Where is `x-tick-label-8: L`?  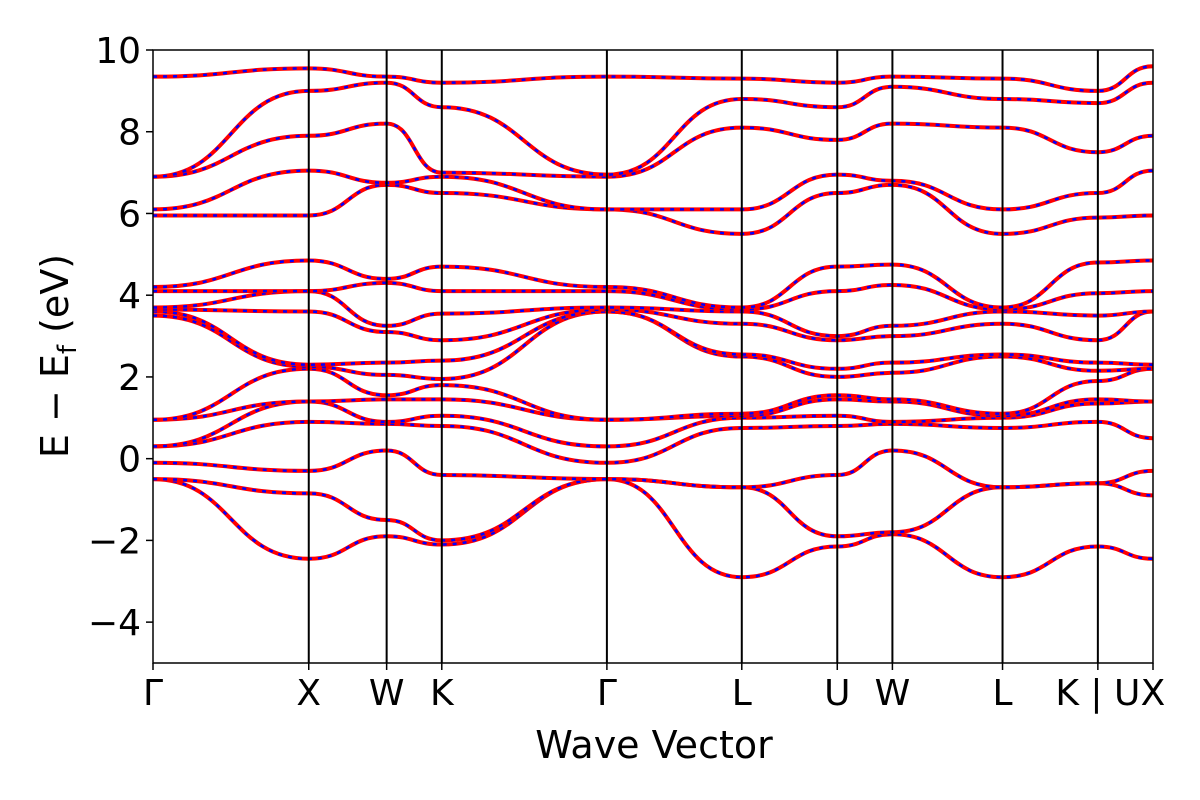 x-tick-label-8: L is located at coordinates (1003, 693).